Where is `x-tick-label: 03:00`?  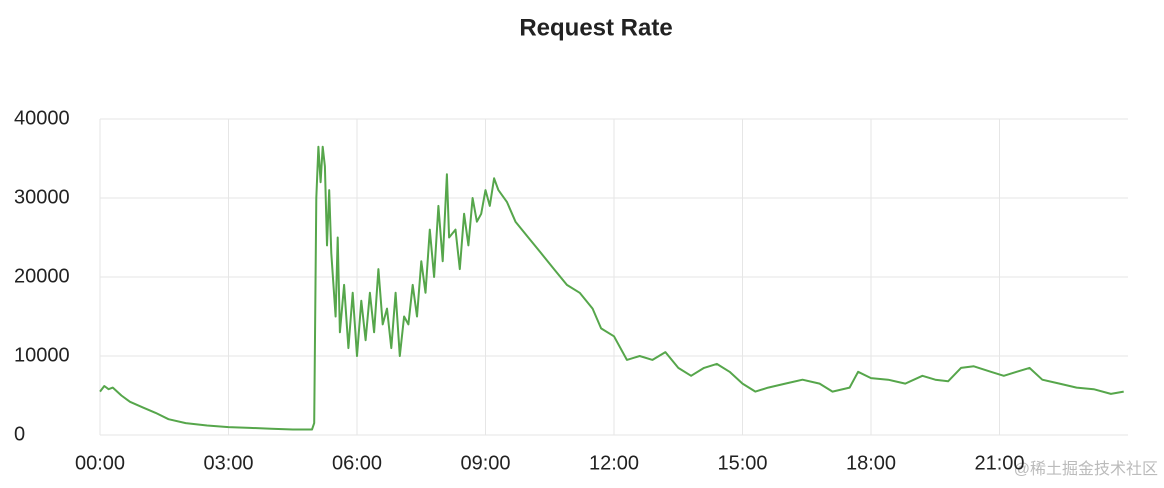
x-tick-label: 03:00 is located at coordinates (228, 463).